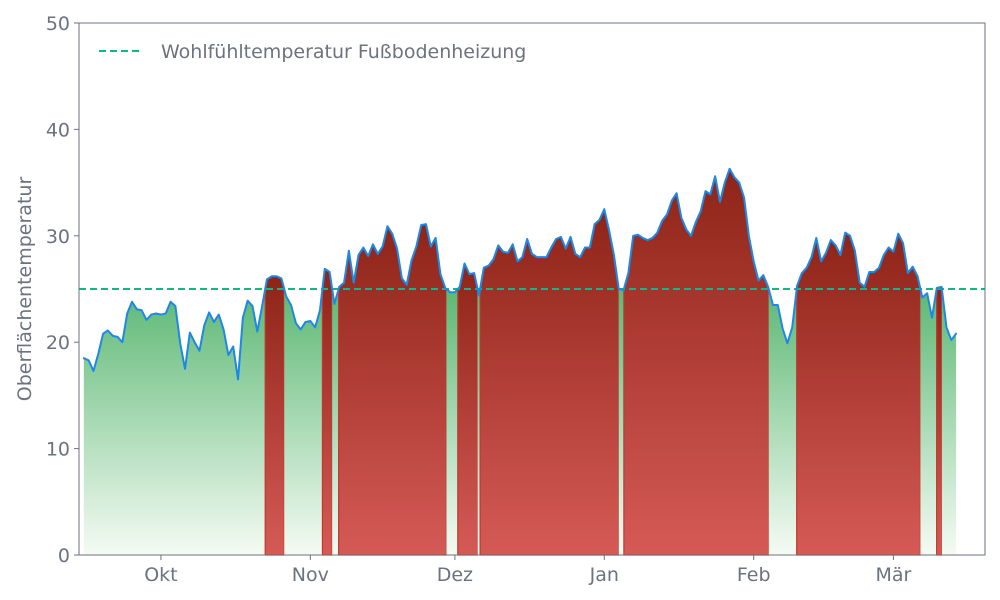  Describe the element at coordinates (894, 575) in the screenshot. I see `x-tick-label-Mär: Mär` at that location.